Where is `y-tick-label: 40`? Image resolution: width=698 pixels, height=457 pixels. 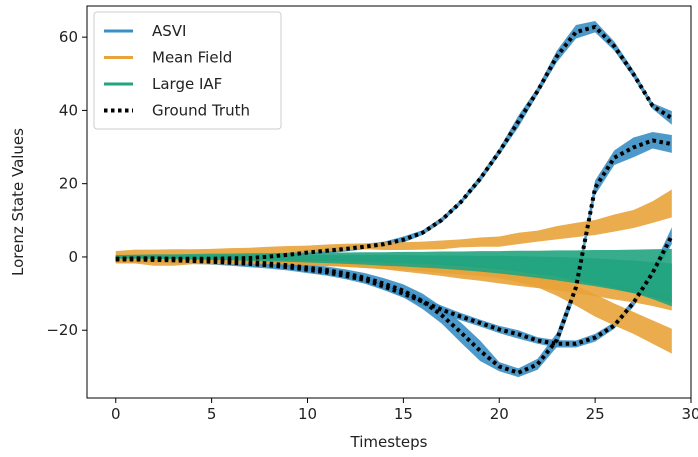 y-tick-label: 40 is located at coordinates (68, 110).